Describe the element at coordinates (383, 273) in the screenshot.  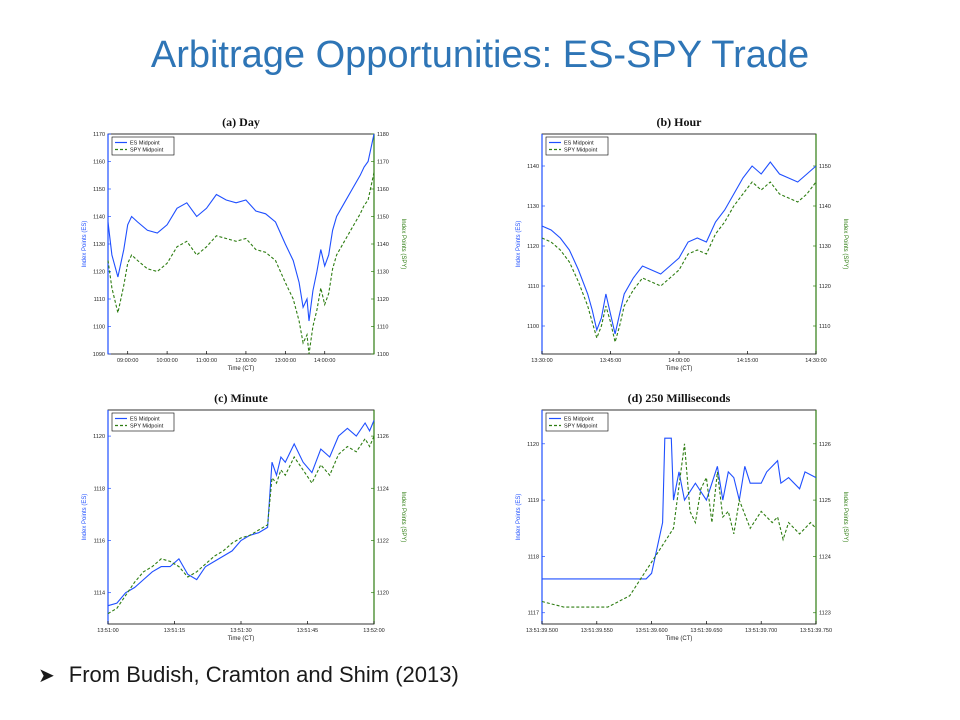
I see `y2-tick-label: 1130` at that location.